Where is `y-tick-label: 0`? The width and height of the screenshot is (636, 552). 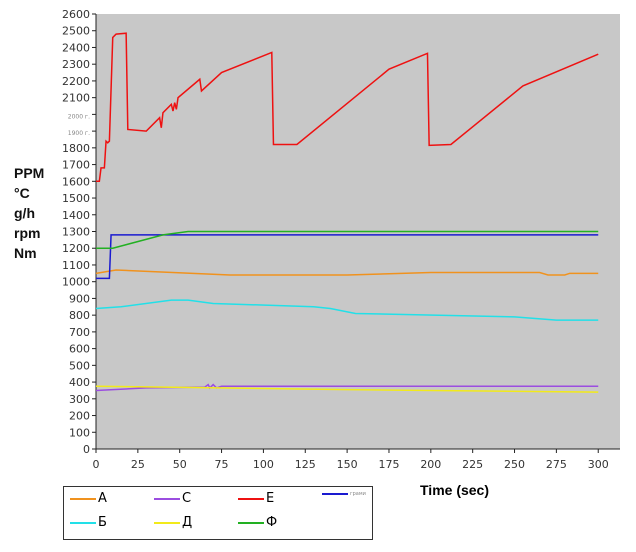
y-tick-label: 0 is located at coordinates (86, 449).